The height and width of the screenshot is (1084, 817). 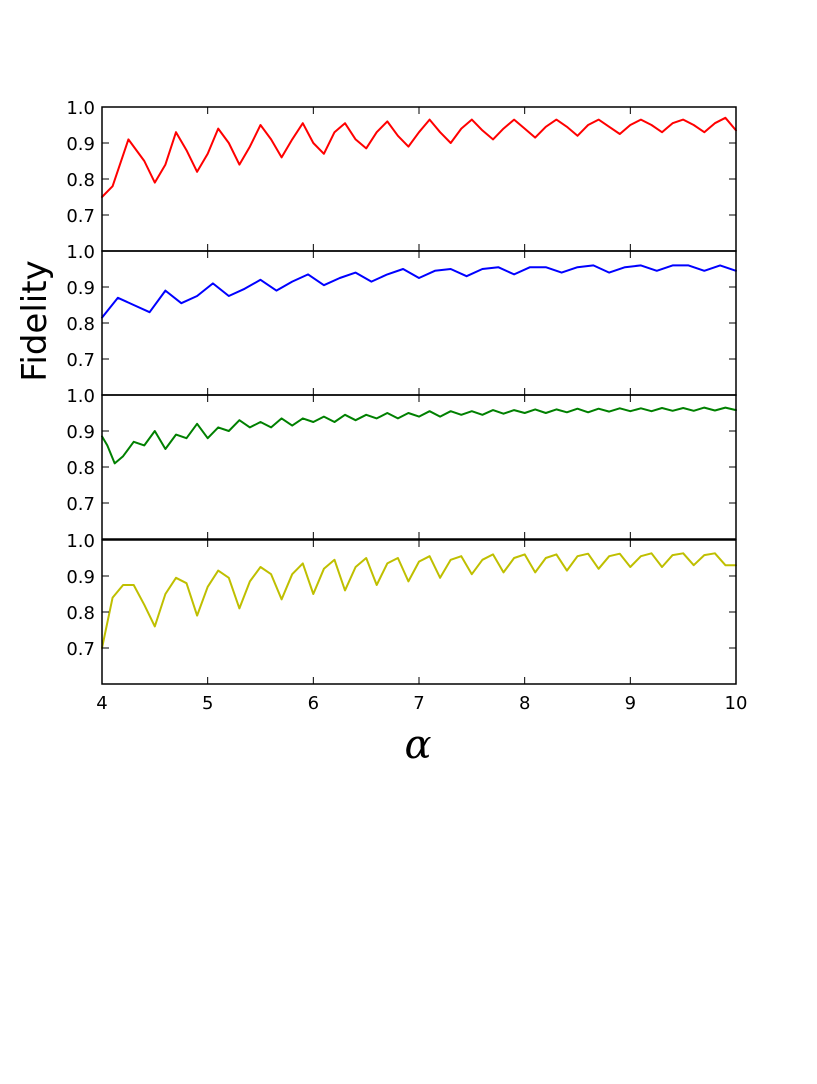 What do you see at coordinates (417, 745) in the screenshot?
I see `x-axis-label: α` at bounding box center [417, 745].